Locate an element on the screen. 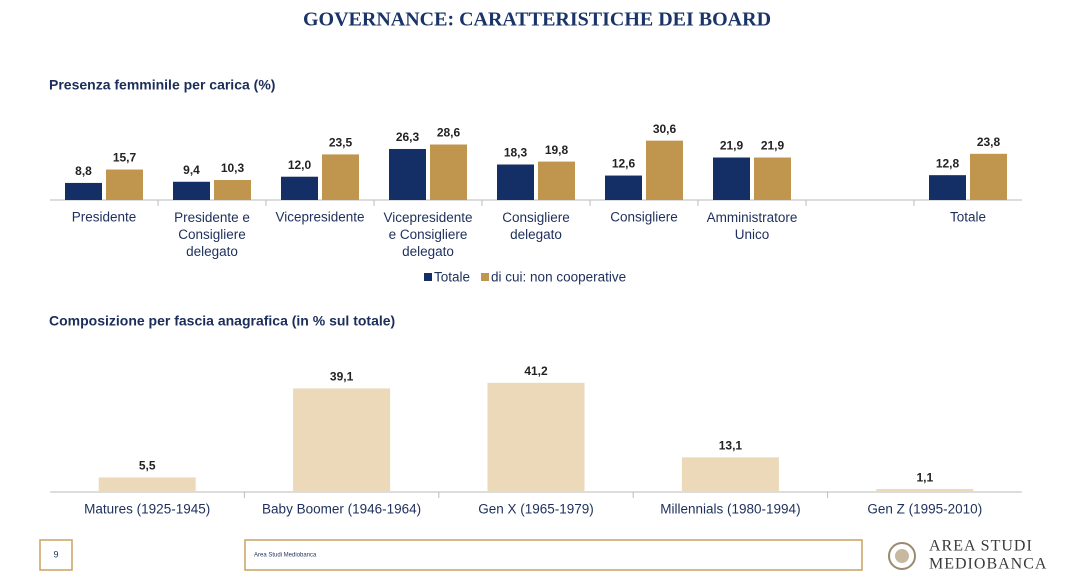 The height and width of the screenshot is (584, 1074). chart-title: Presenza femminile per carica (%) is located at coordinates (162, 85).